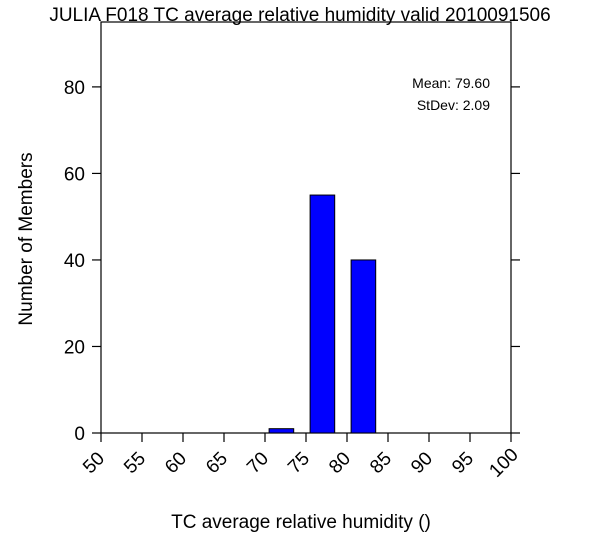 The width and height of the screenshot is (600, 535). I want to click on x-tick-label: 65, so click(217, 463).